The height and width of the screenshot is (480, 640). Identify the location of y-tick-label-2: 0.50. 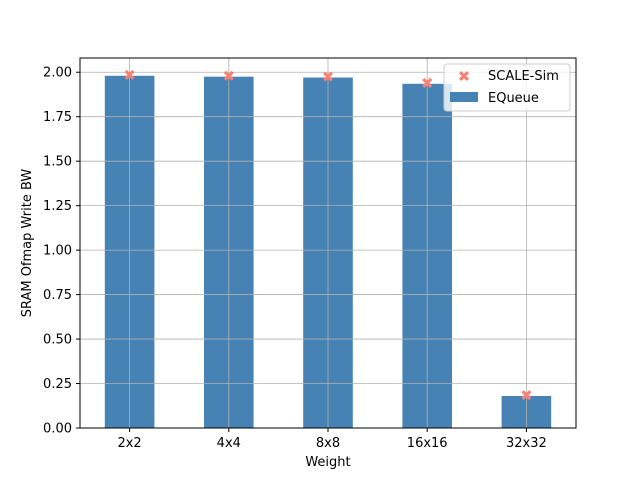
(57, 340).